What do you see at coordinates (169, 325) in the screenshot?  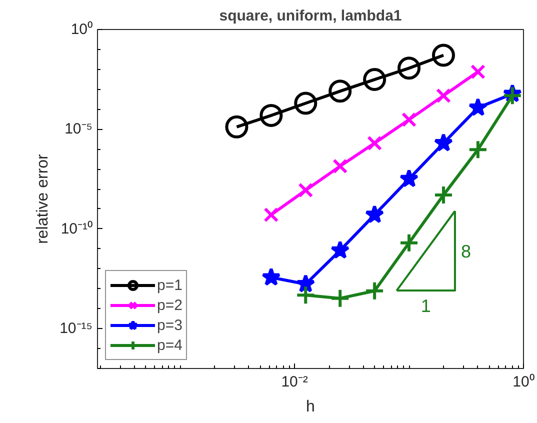 I see `legend-label: p=3` at bounding box center [169, 325].